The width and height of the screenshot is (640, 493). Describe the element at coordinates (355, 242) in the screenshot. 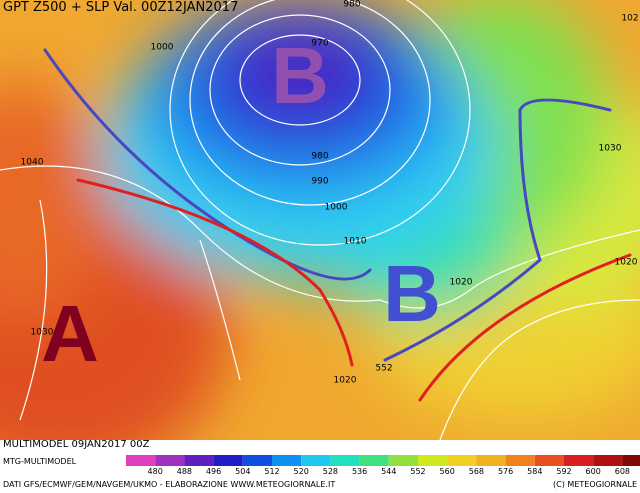

I see `isobar-label: 1010` at that location.